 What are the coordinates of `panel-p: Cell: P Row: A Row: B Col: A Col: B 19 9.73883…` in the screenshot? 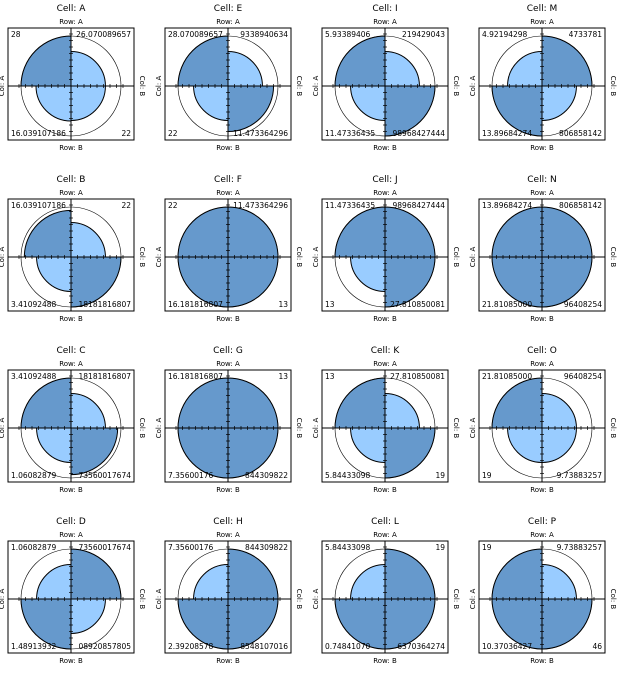 It's located at (543, 591).